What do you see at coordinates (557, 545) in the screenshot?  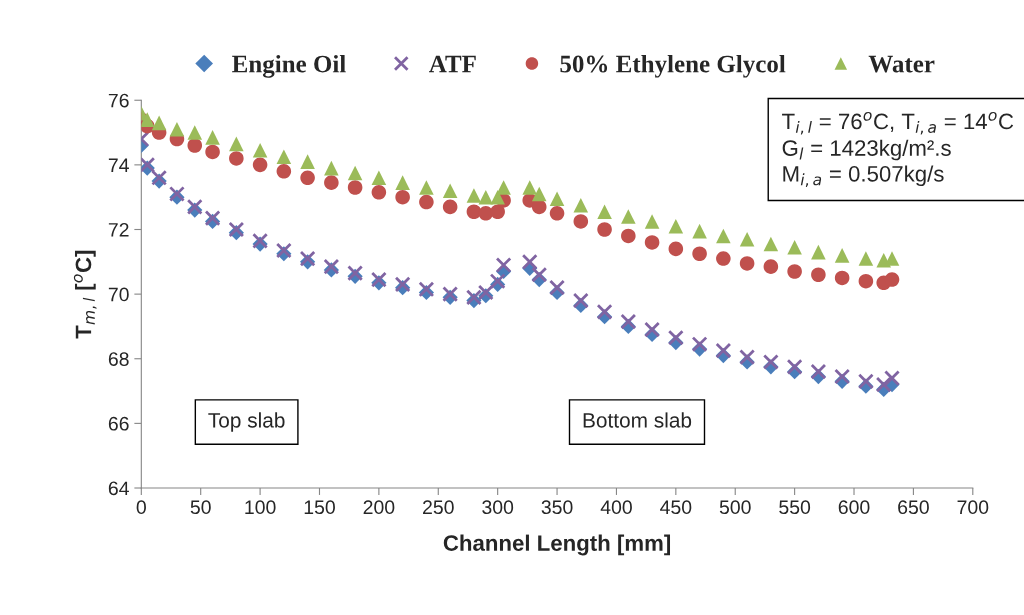 I see `x-axis-title: Channel Length [mm]` at bounding box center [557, 545].